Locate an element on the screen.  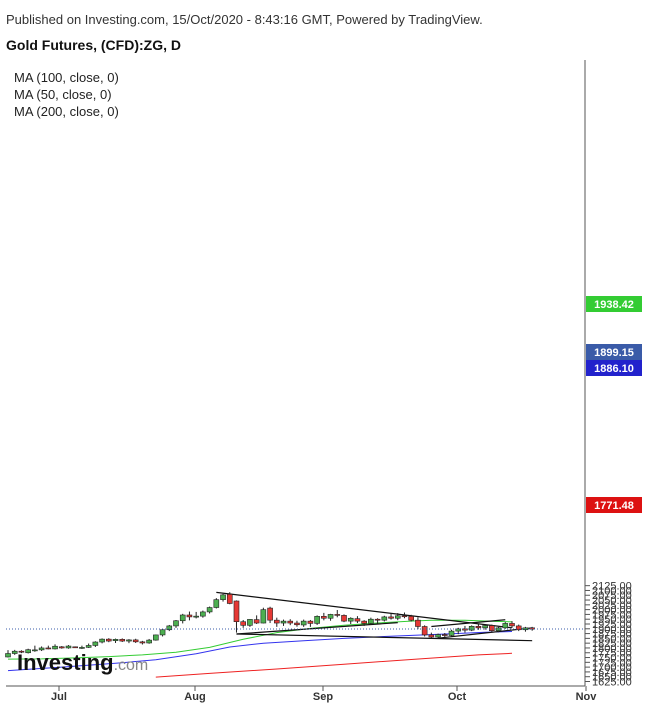
logo-suffix: .com is located at coordinates (131, 665).